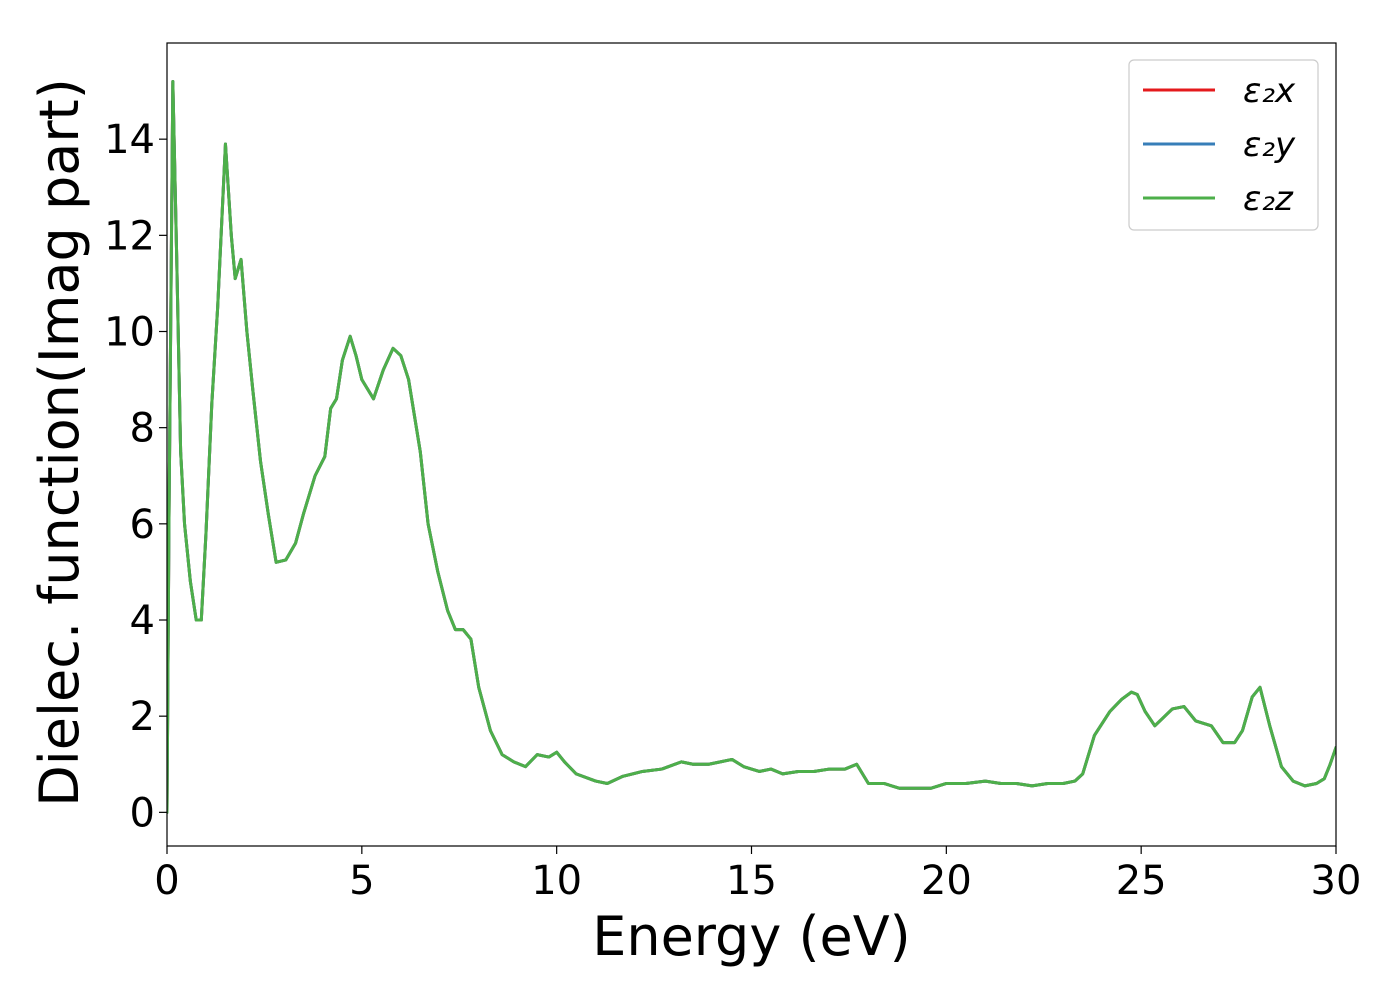 The width and height of the screenshot is (1400, 1004). What do you see at coordinates (946, 881) in the screenshot?
I see `x-tick-label-4: 20` at bounding box center [946, 881].